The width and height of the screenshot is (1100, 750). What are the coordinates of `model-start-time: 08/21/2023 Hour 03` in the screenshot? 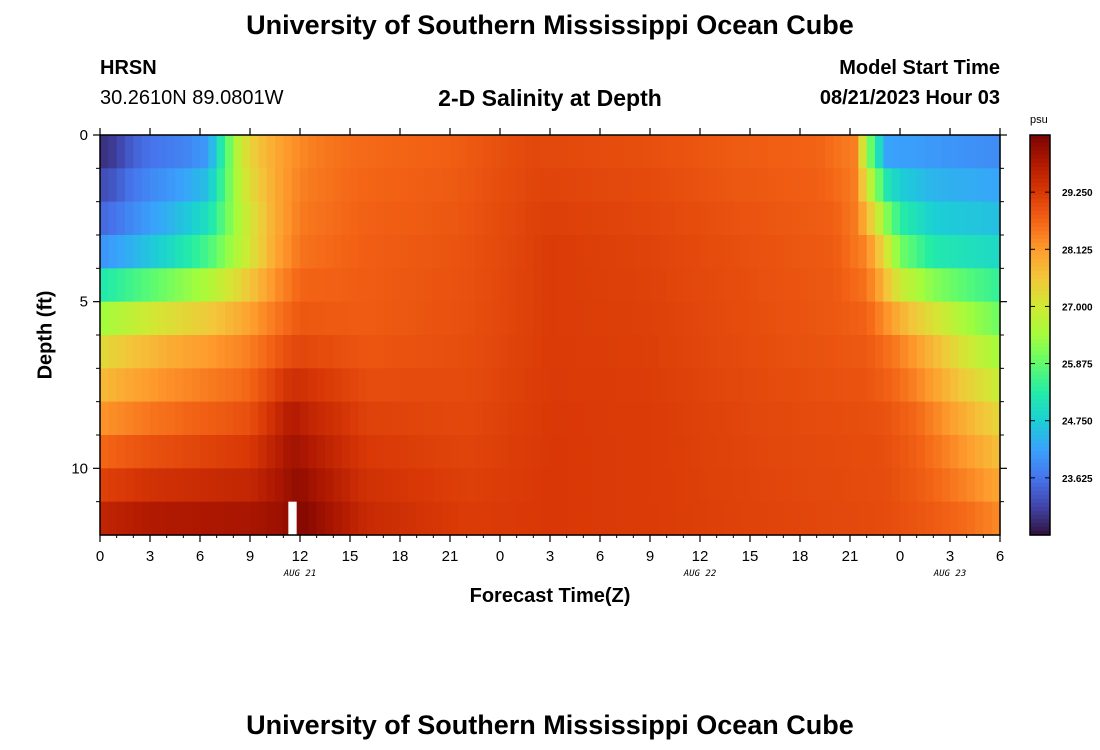 It's located at (909, 98).